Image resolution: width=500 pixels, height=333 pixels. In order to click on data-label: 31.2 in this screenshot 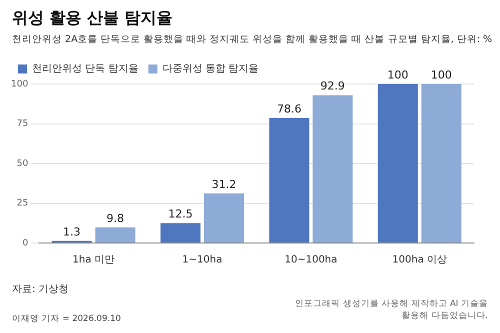, I will do `click(224, 184)`.